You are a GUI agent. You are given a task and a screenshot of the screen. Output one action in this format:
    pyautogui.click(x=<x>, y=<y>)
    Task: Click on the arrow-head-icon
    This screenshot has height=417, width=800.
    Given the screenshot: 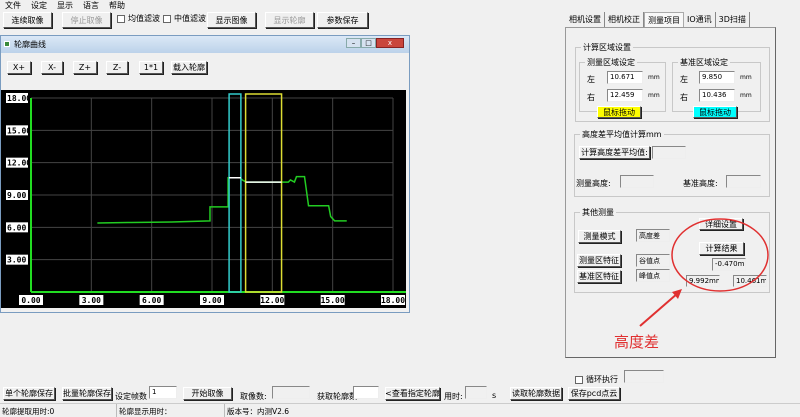 What is the action you would take?
    pyautogui.click(x=677, y=294)
    